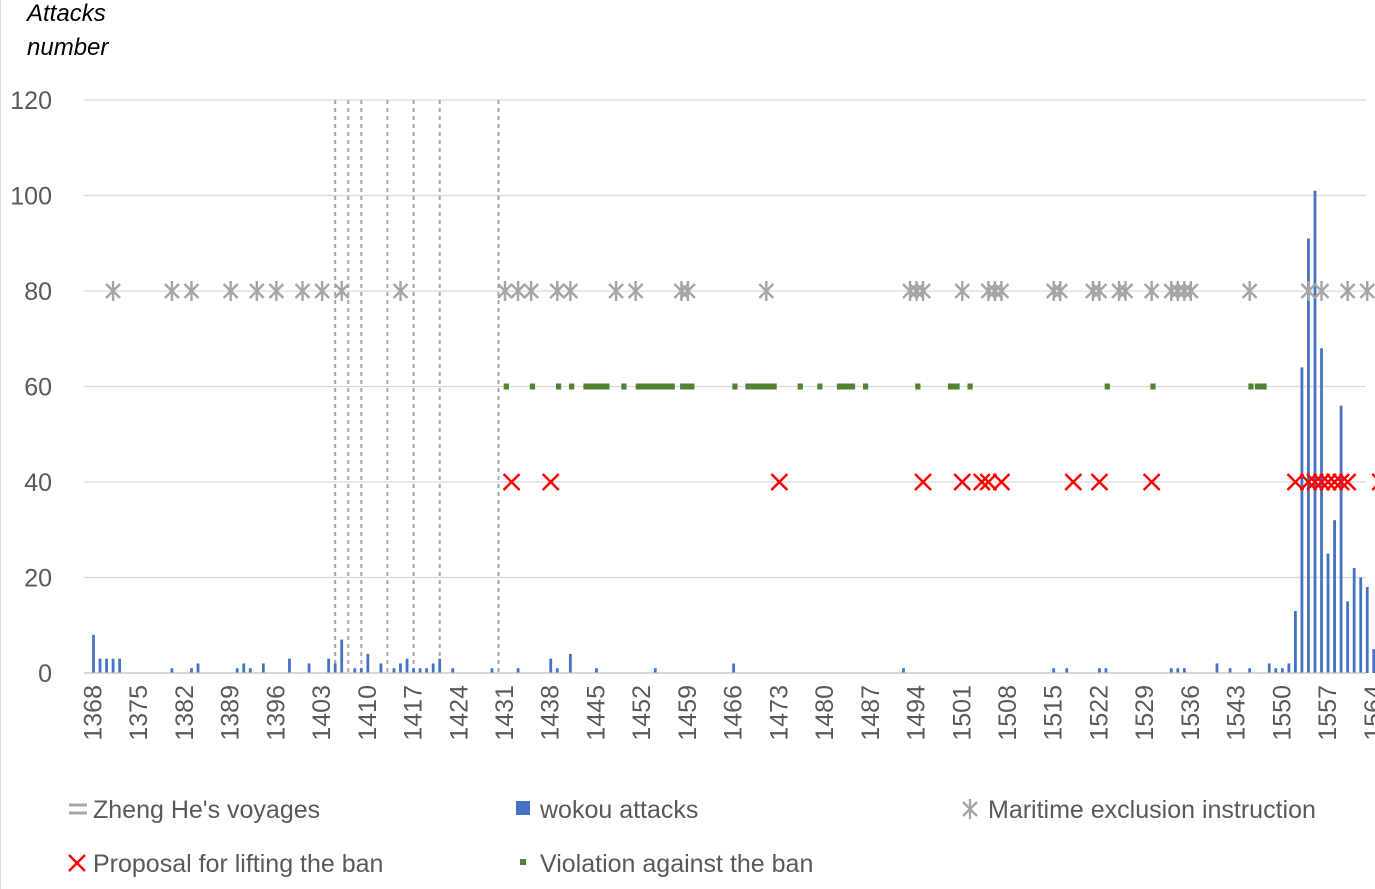 The height and width of the screenshot is (889, 1375). Describe the element at coordinates (45, 674) in the screenshot. I see `y-tick-label-0: 0` at that location.